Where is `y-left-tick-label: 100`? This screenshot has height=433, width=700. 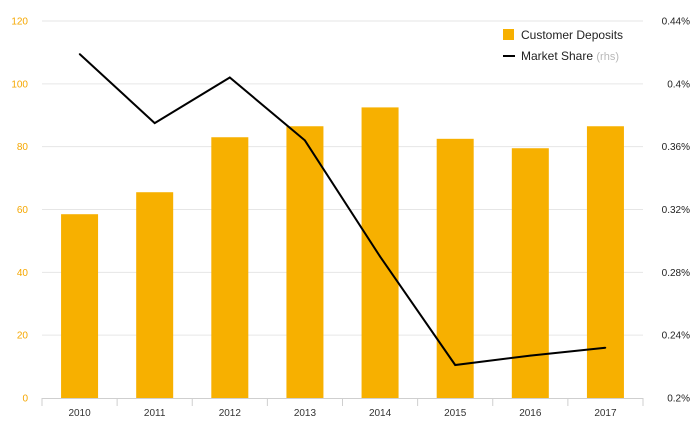
y-left-tick-label: 100 is located at coordinates (19, 84).